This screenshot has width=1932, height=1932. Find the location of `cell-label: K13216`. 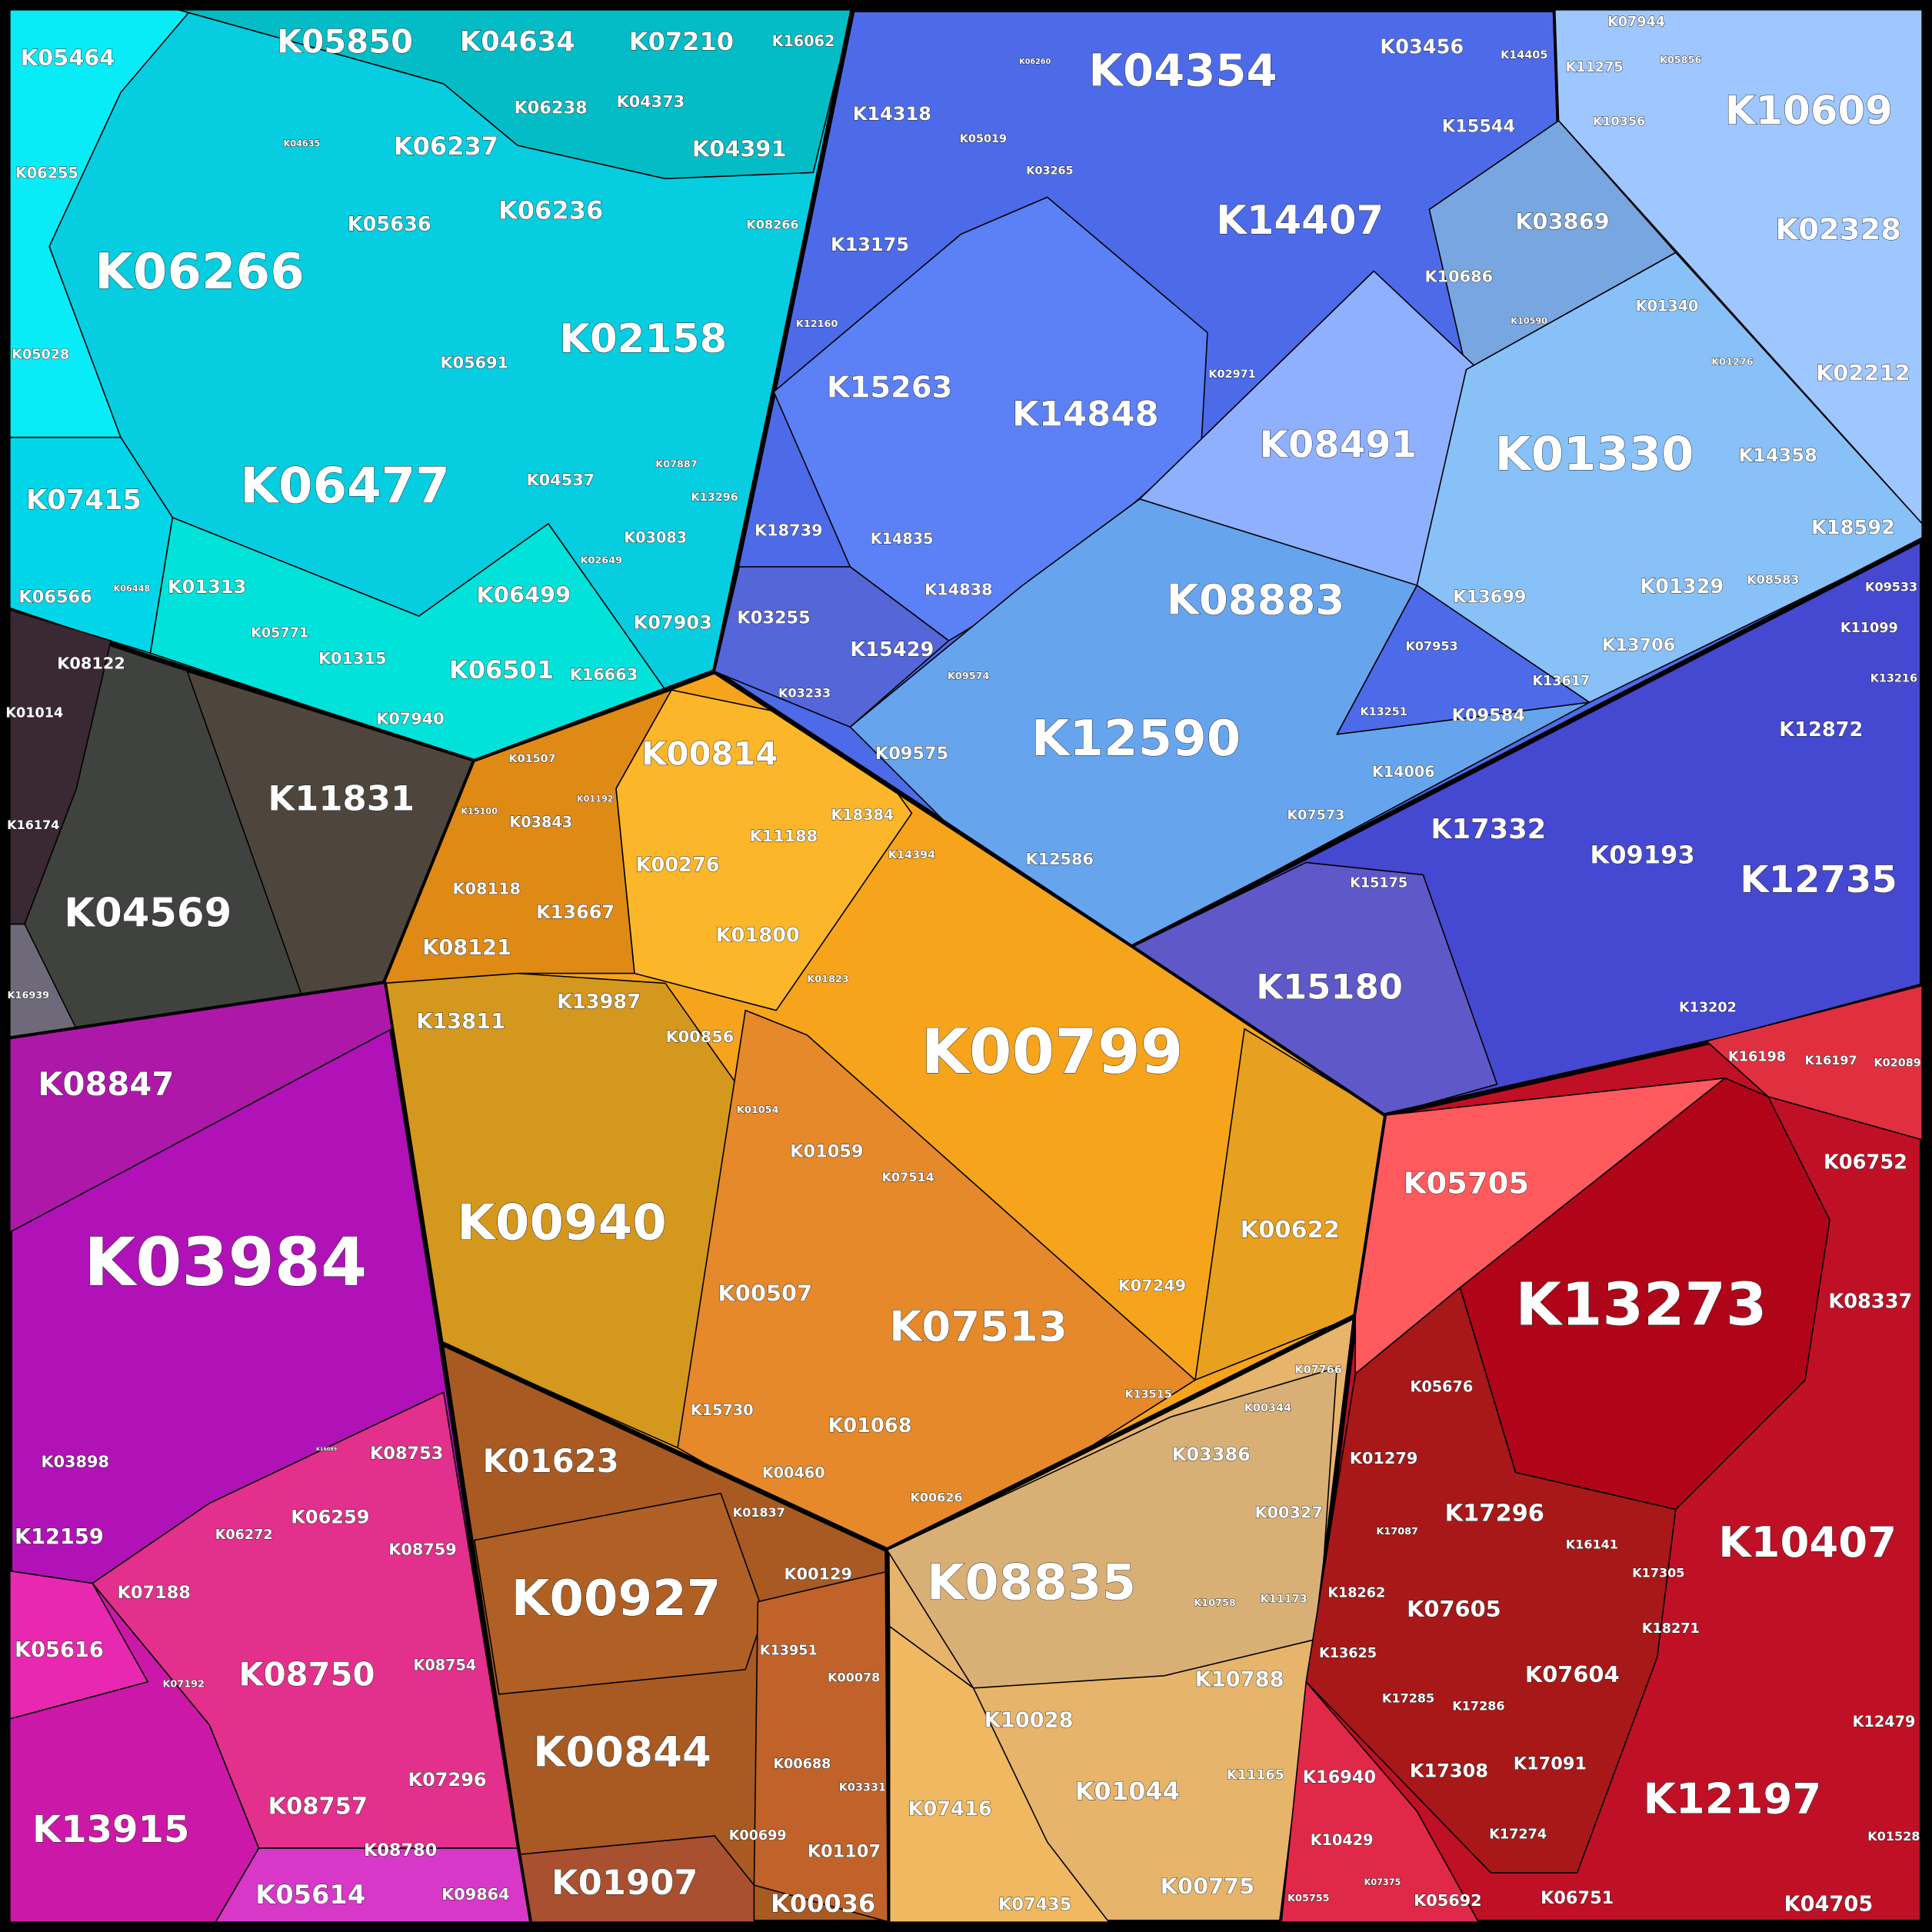

cell-label: K13216 is located at coordinates (1893, 679).